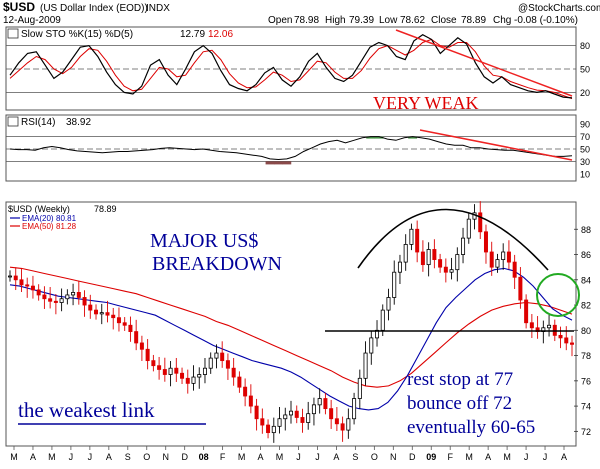 The image size is (600, 469). I want to click on eventually-annotation: eventually 60-65, so click(471, 427).